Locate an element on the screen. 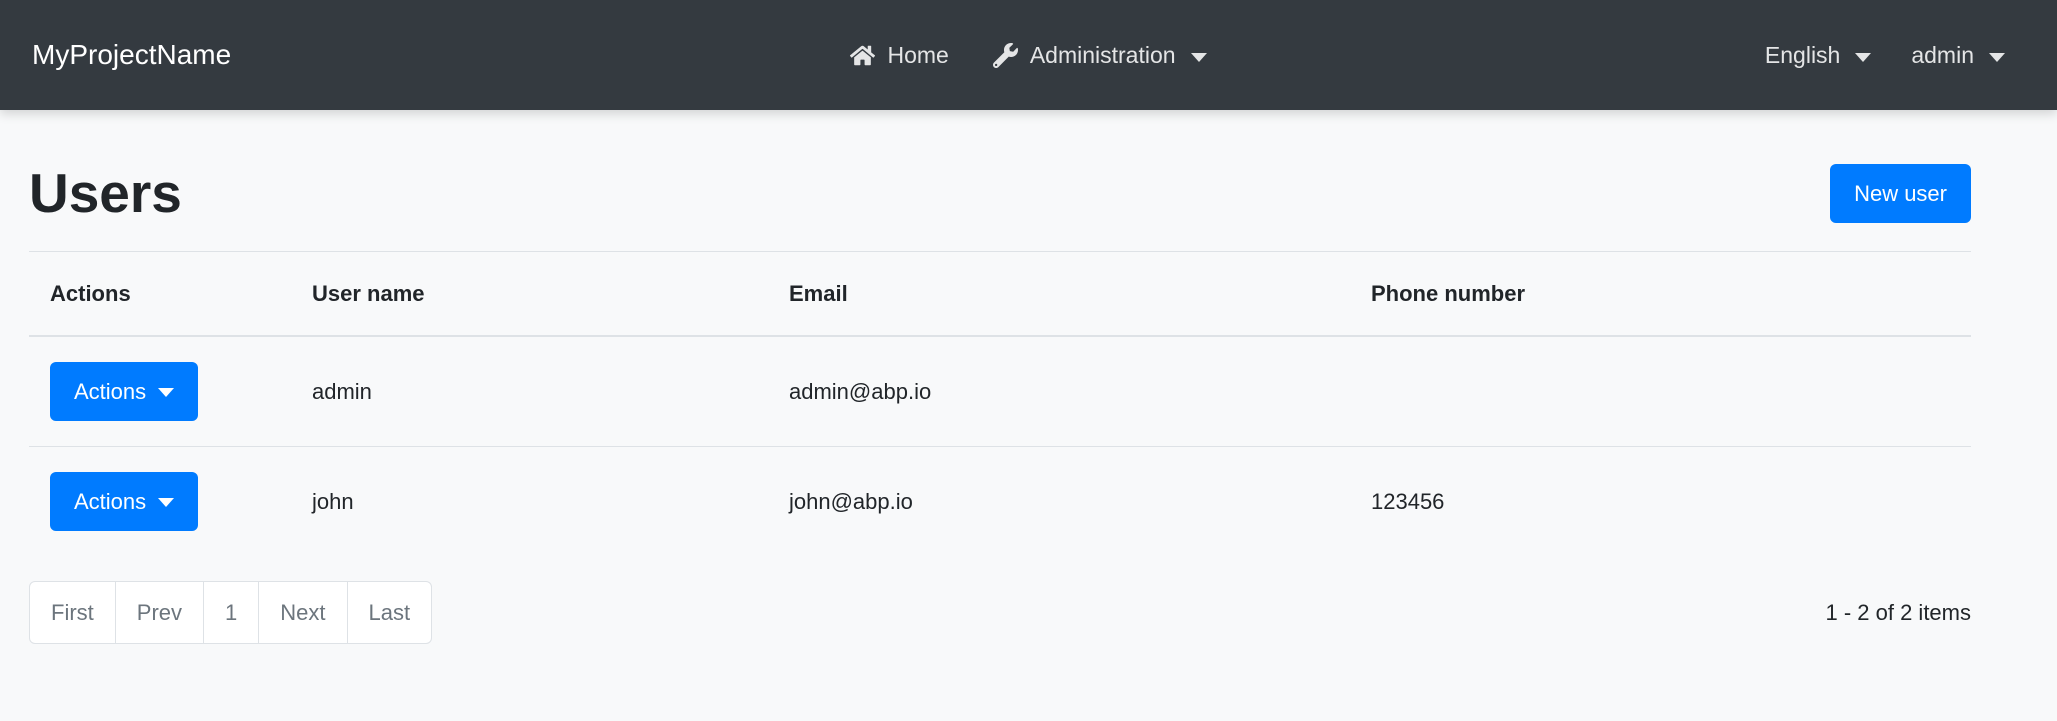  table-footer: First Prev 1 Next Last 1 - 2 of 2 items is located at coordinates (1000, 613).